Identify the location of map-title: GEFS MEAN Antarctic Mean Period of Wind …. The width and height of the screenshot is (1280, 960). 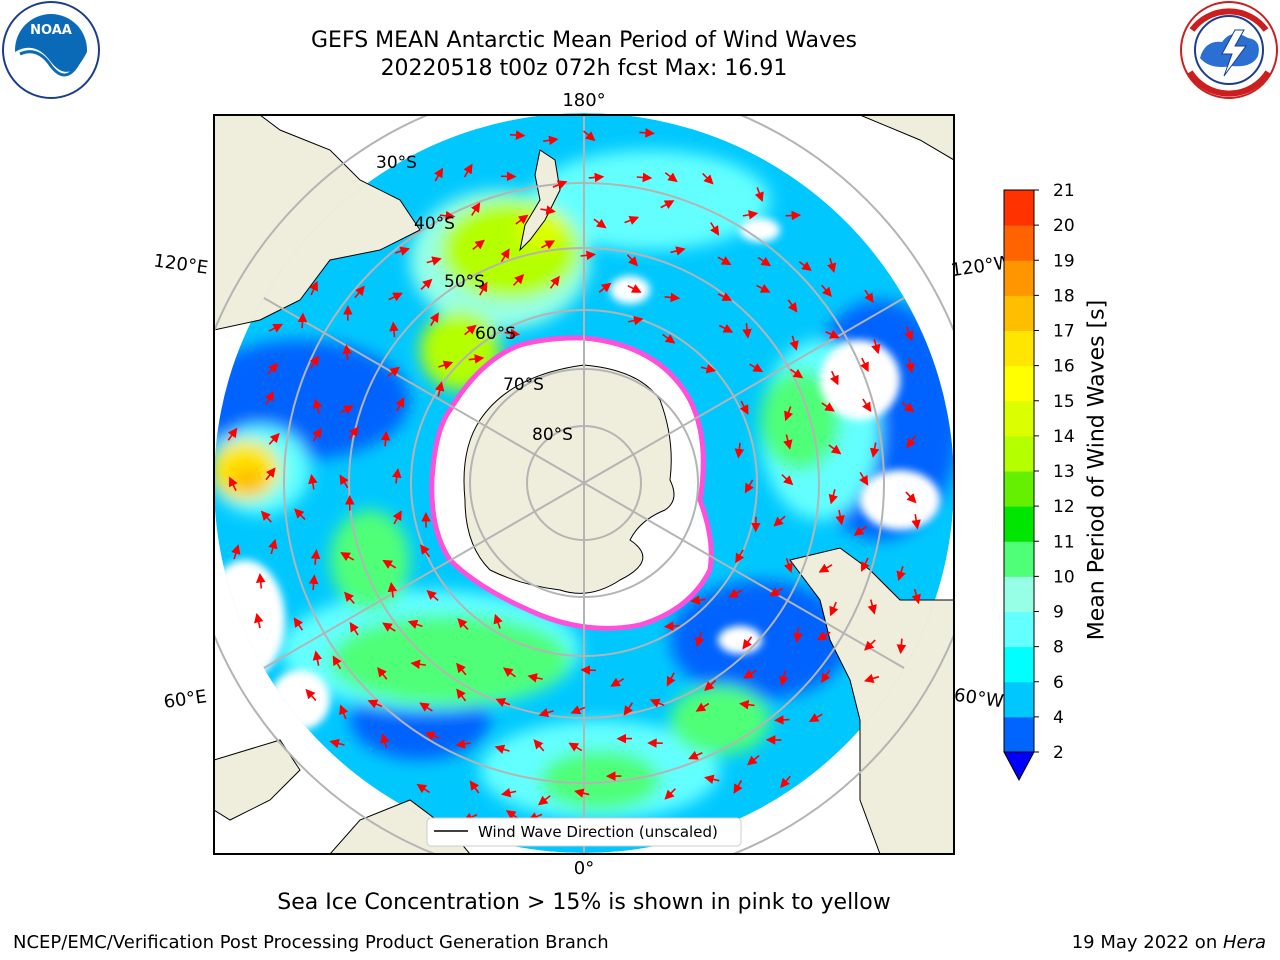
(584, 40).